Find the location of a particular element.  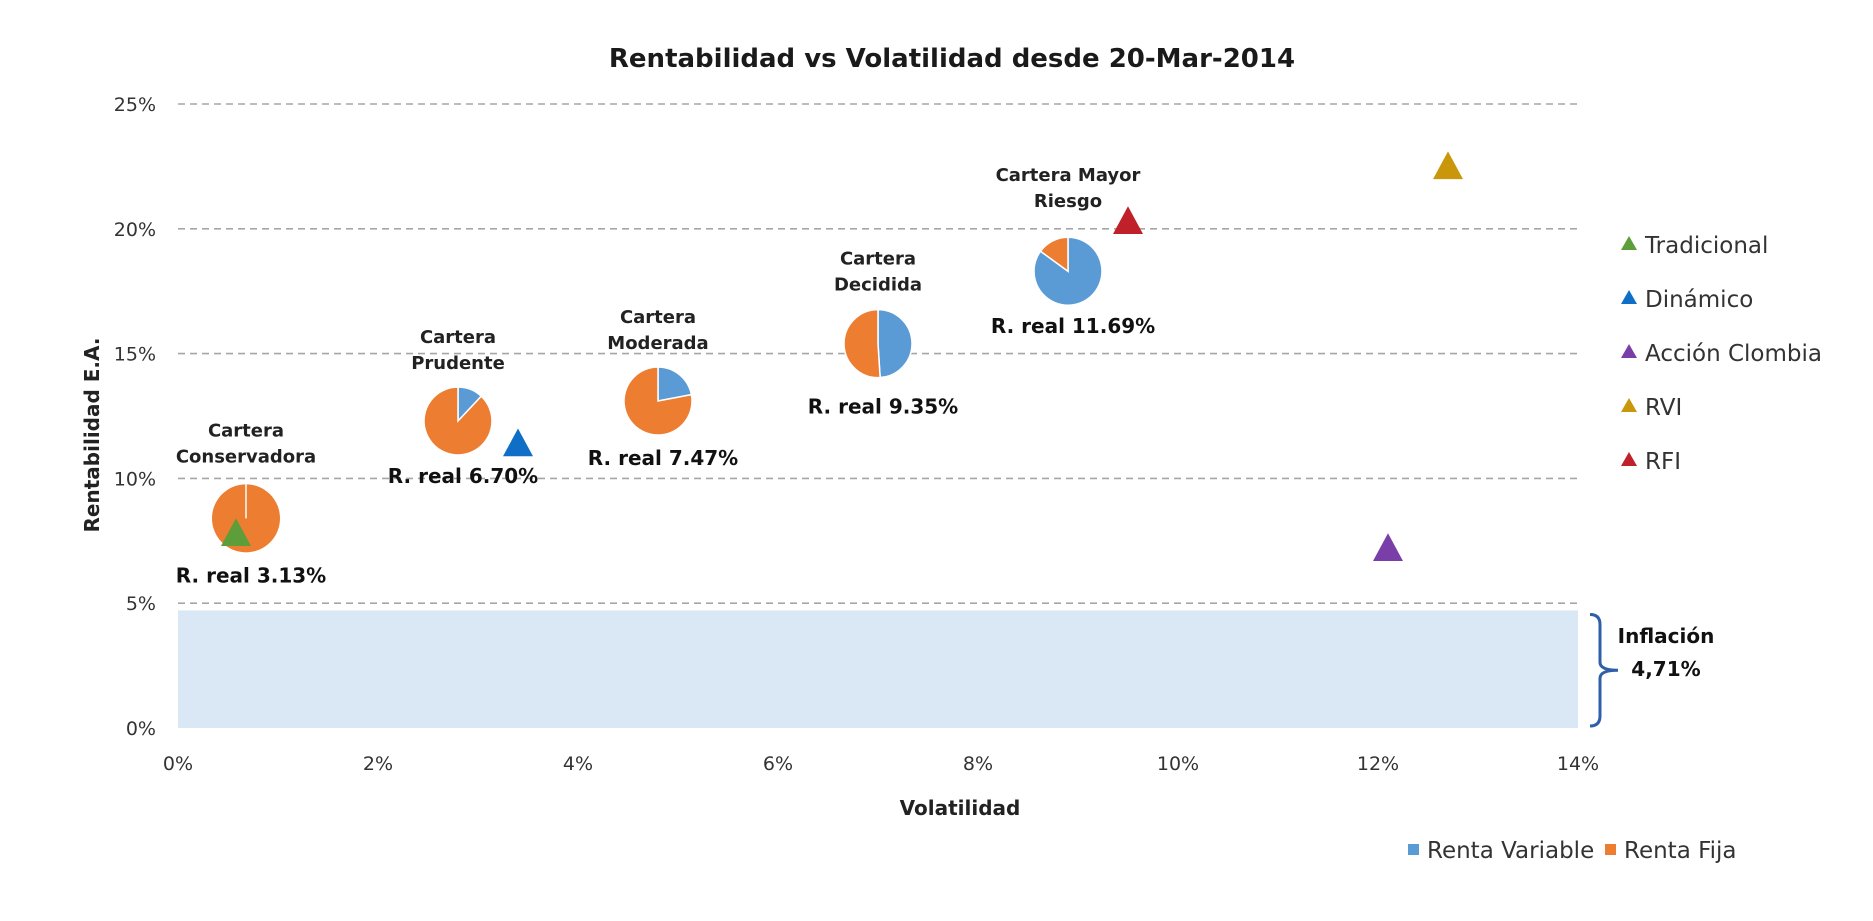

pie-cartera-moderada is located at coordinates (658, 401).